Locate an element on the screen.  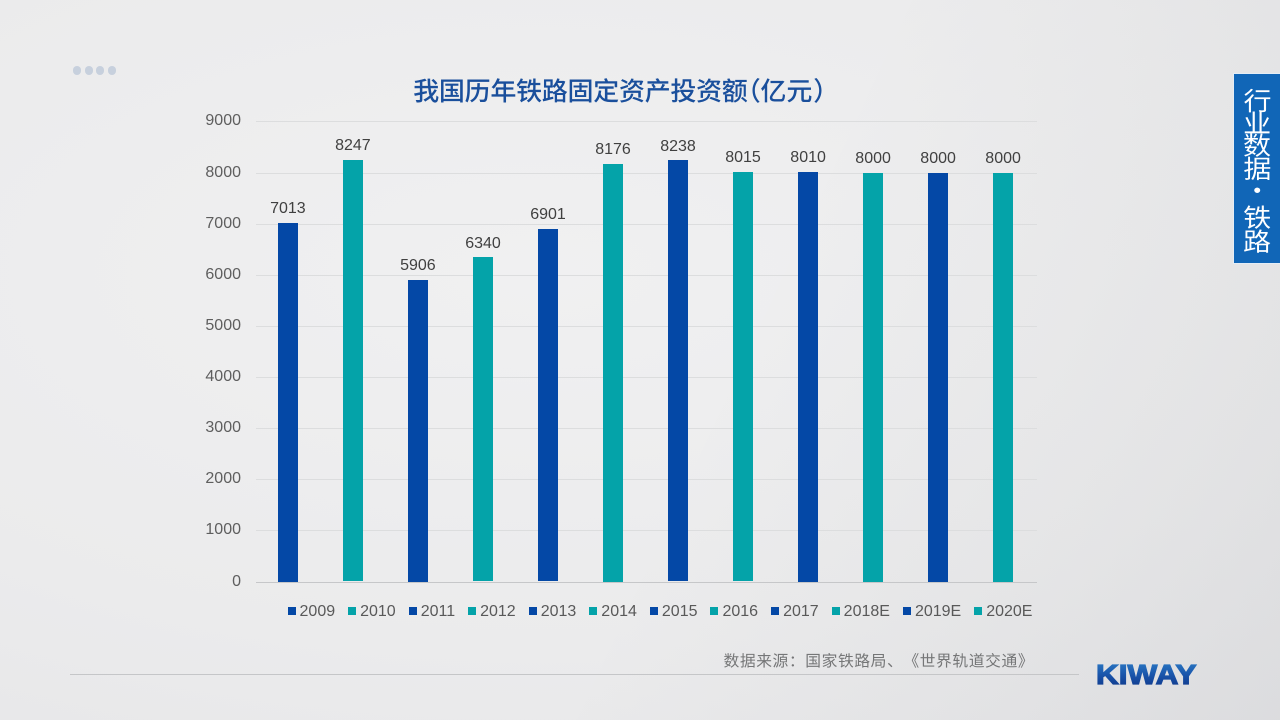
svg-text: KIWAY is located at coordinates (1146, 674).